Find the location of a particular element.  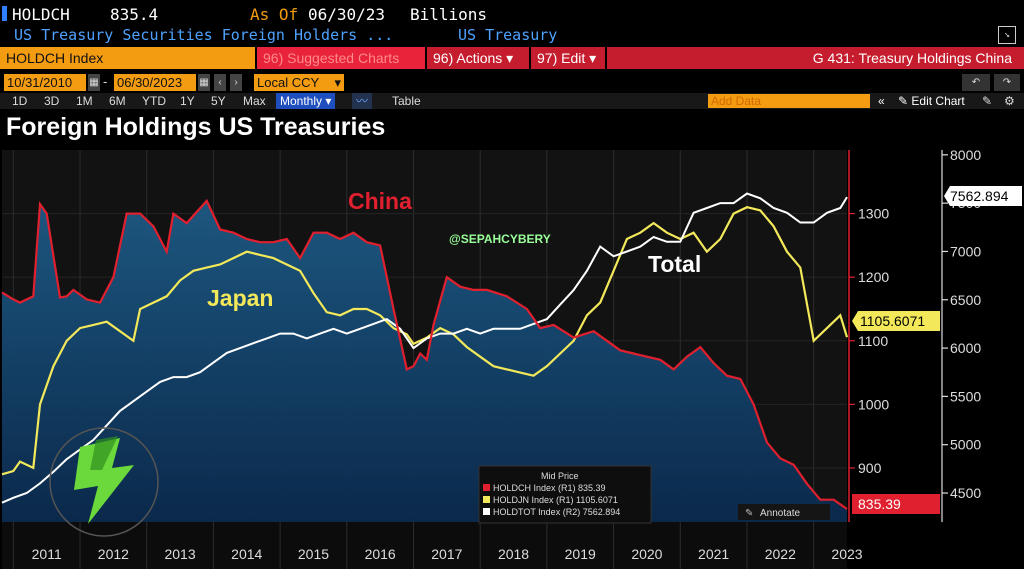

as-of-label: As Of is located at coordinates (274, 14).